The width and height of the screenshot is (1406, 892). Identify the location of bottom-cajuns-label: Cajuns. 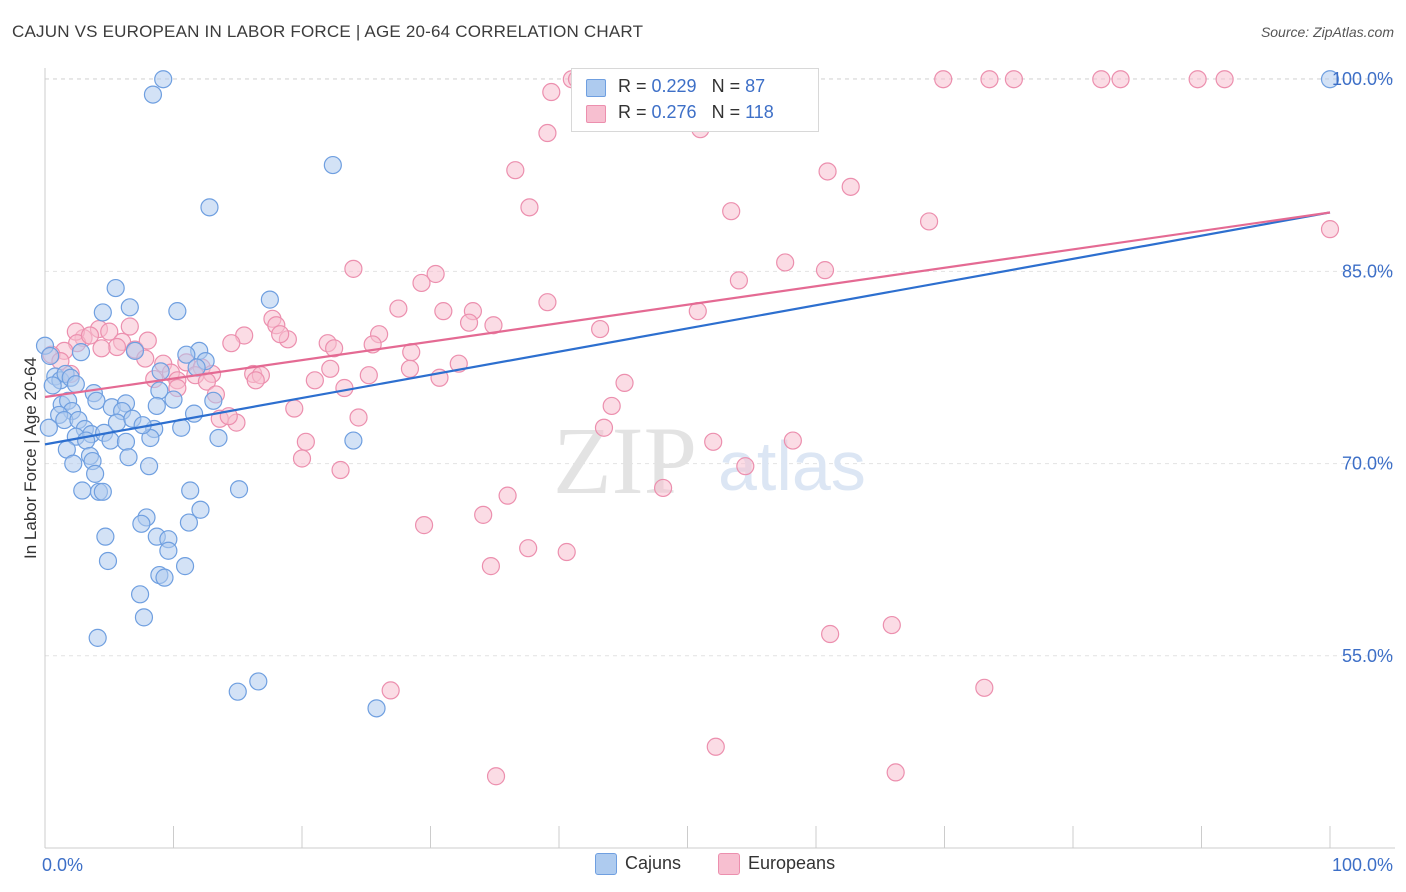
(653, 863).